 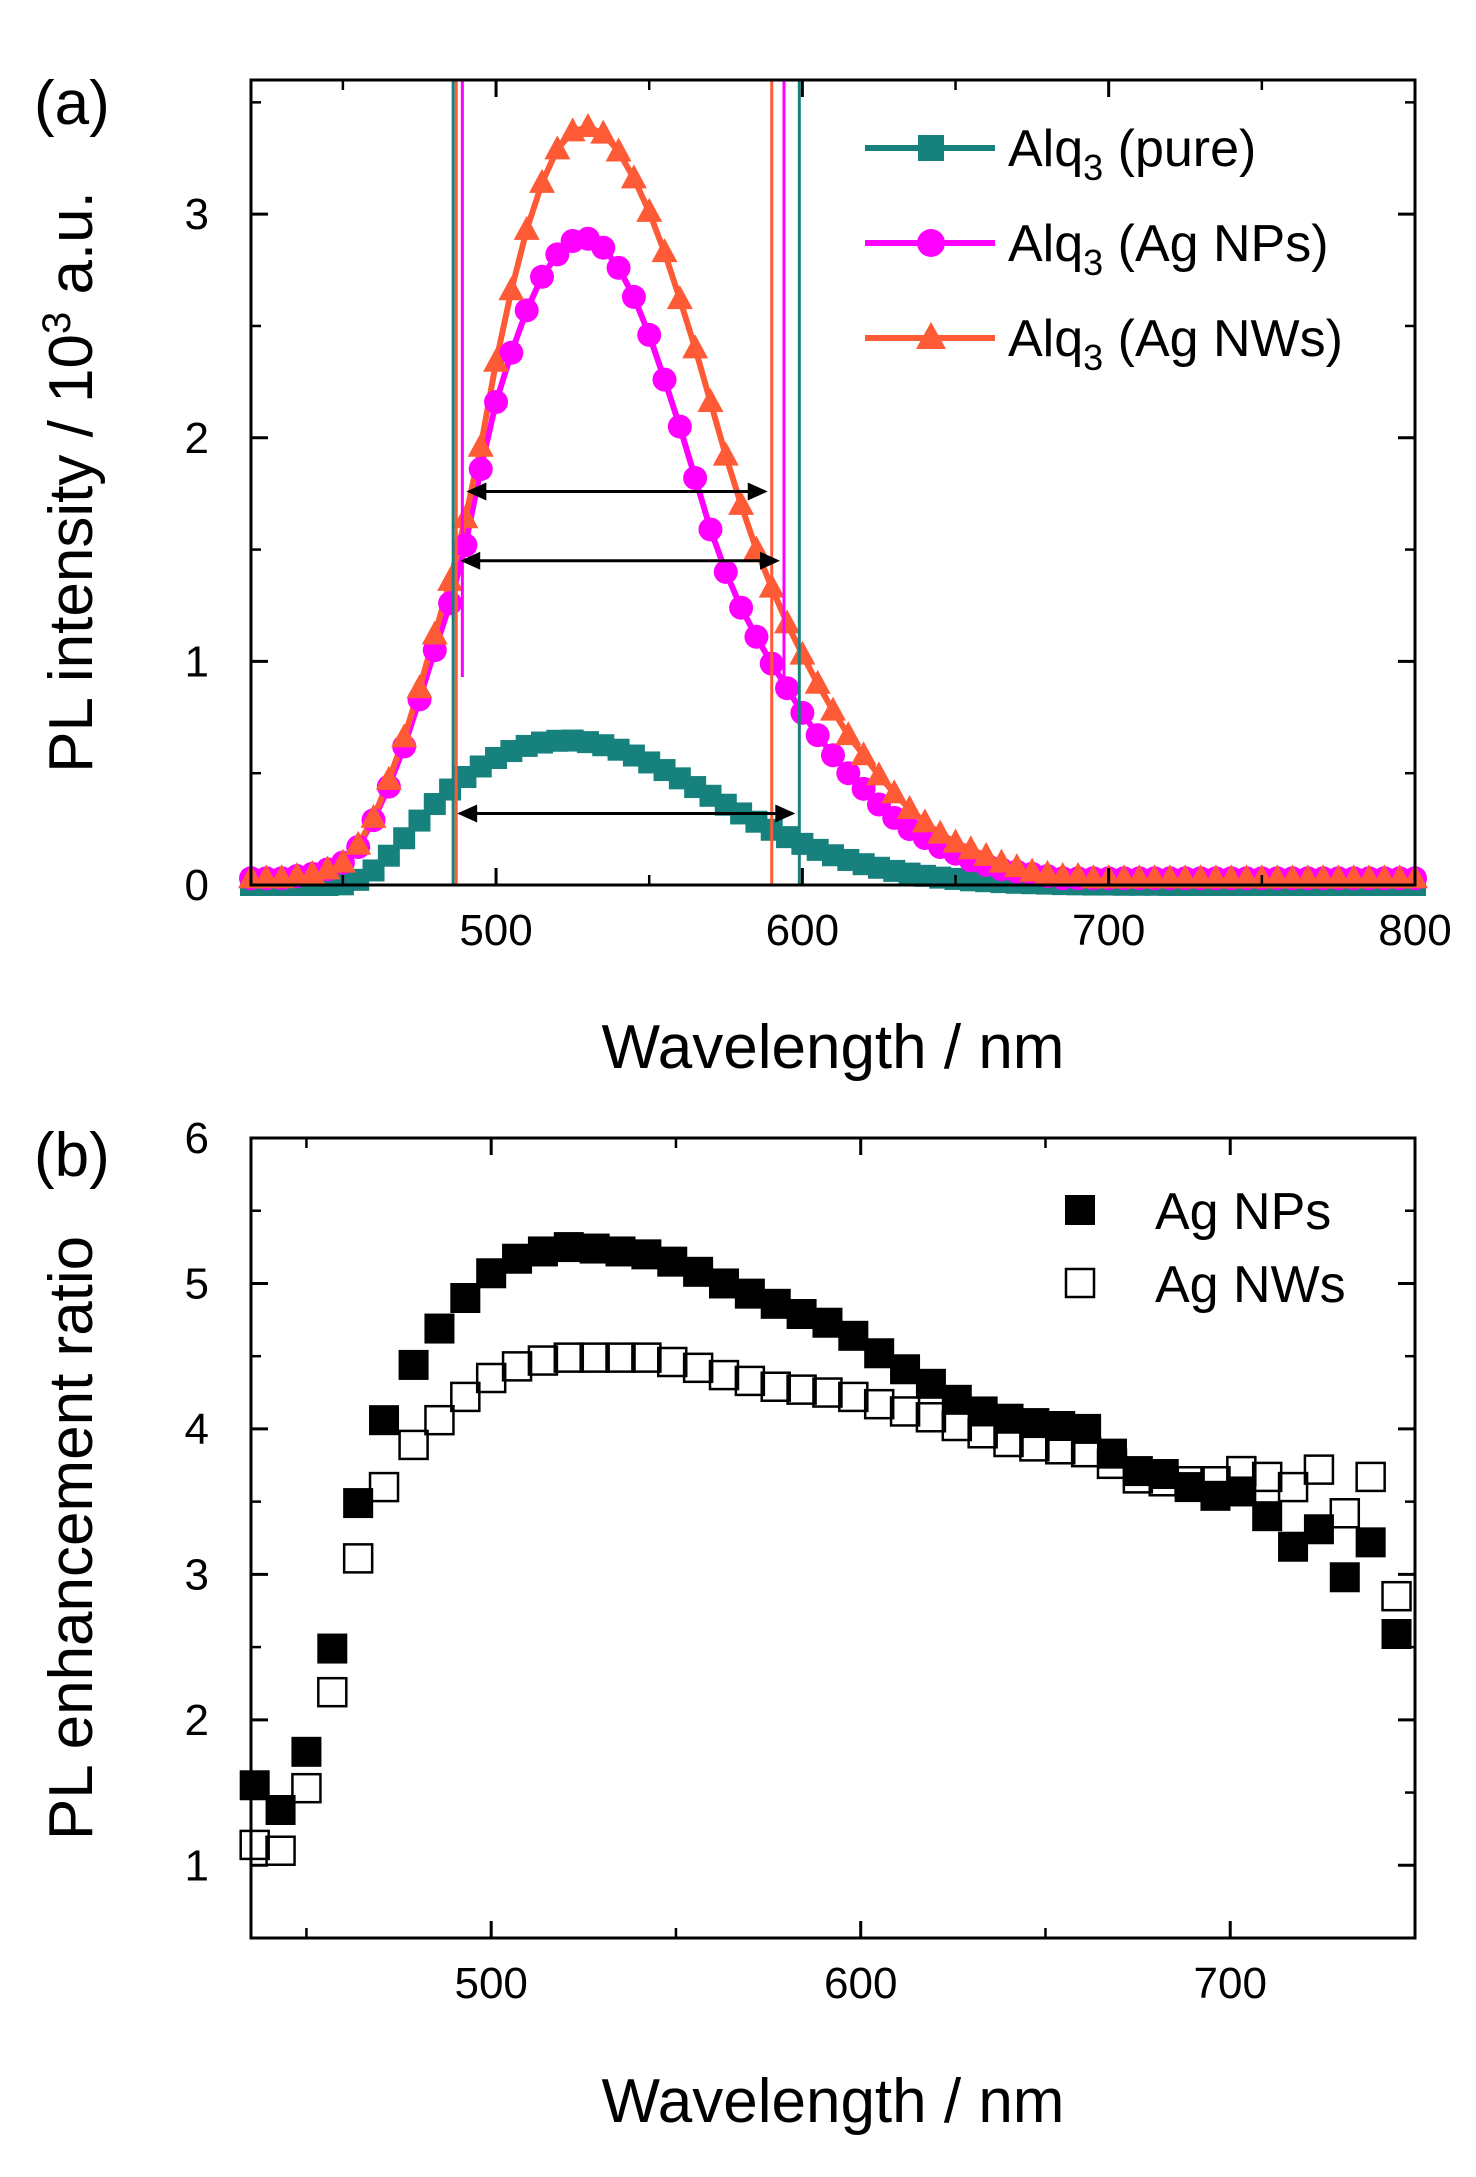 I want to click on legend-label-pure-sub: 3, so click(x=1093, y=167).